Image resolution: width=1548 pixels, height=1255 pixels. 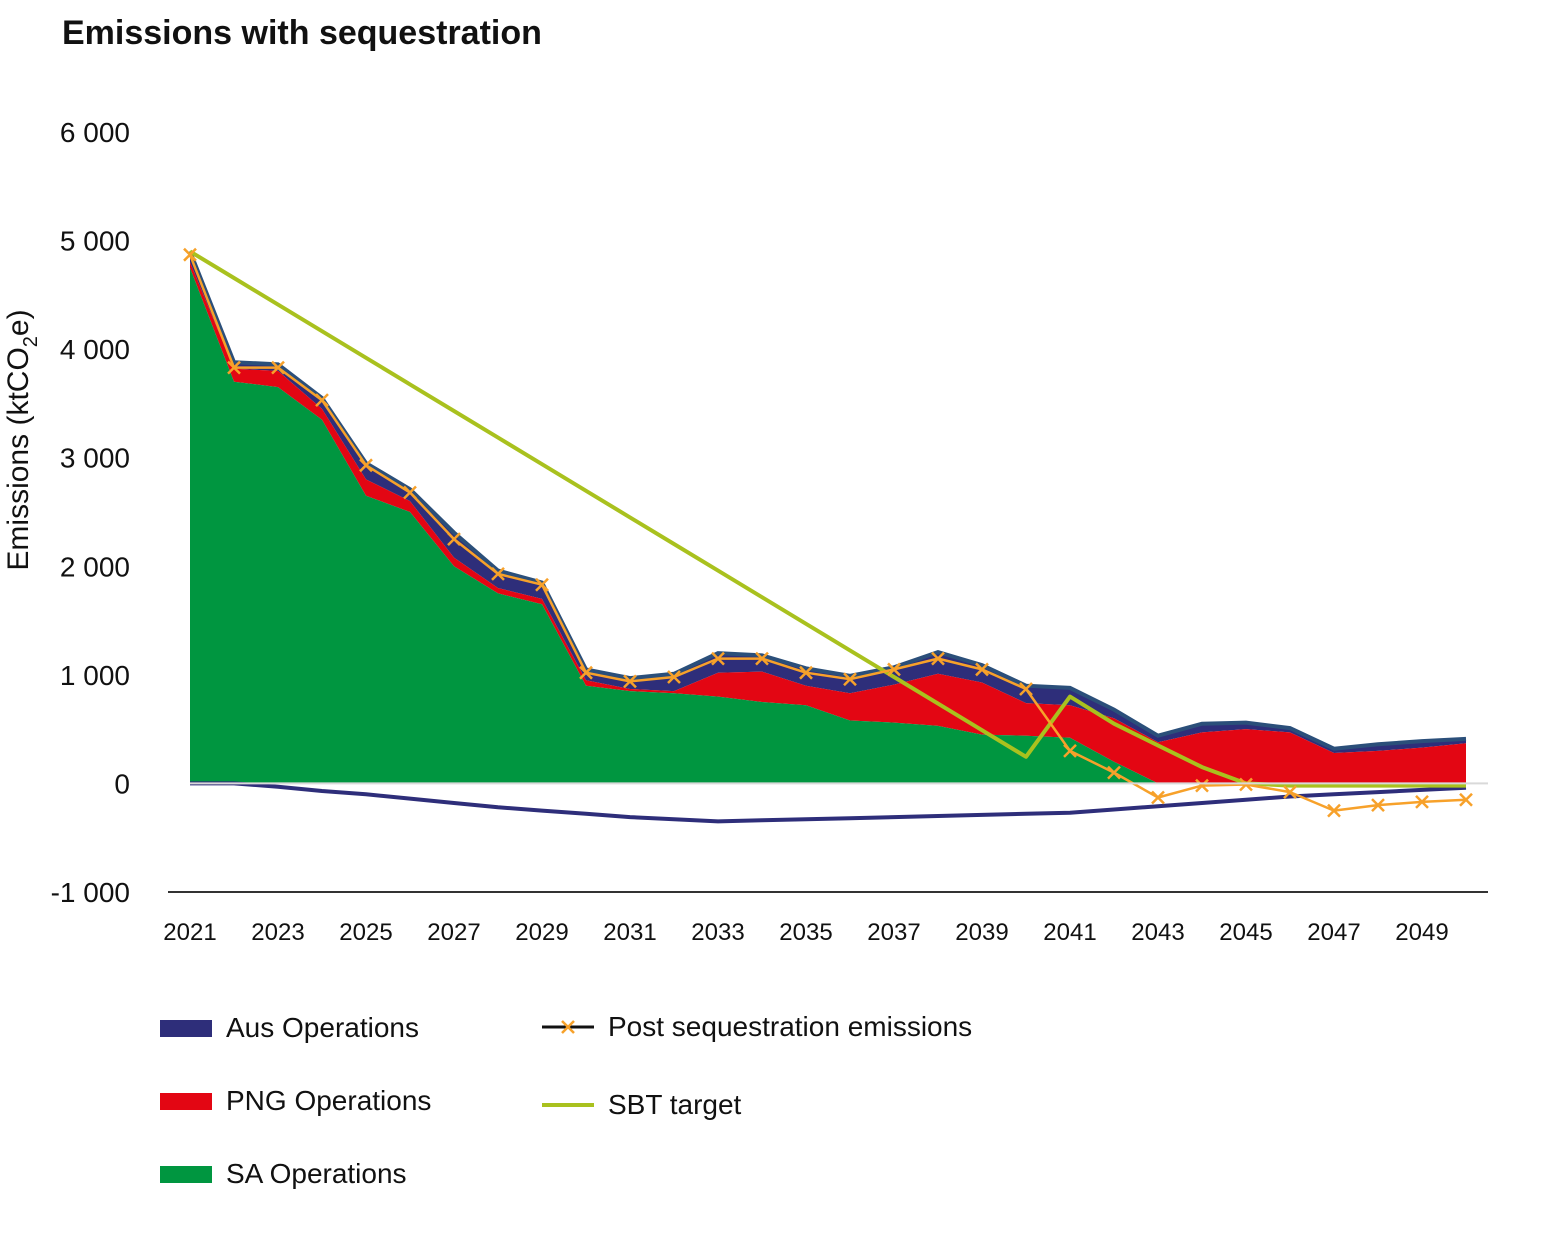 What do you see at coordinates (568, 1105) in the screenshot?
I see `legend-swatch-sbt` at bounding box center [568, 1105].